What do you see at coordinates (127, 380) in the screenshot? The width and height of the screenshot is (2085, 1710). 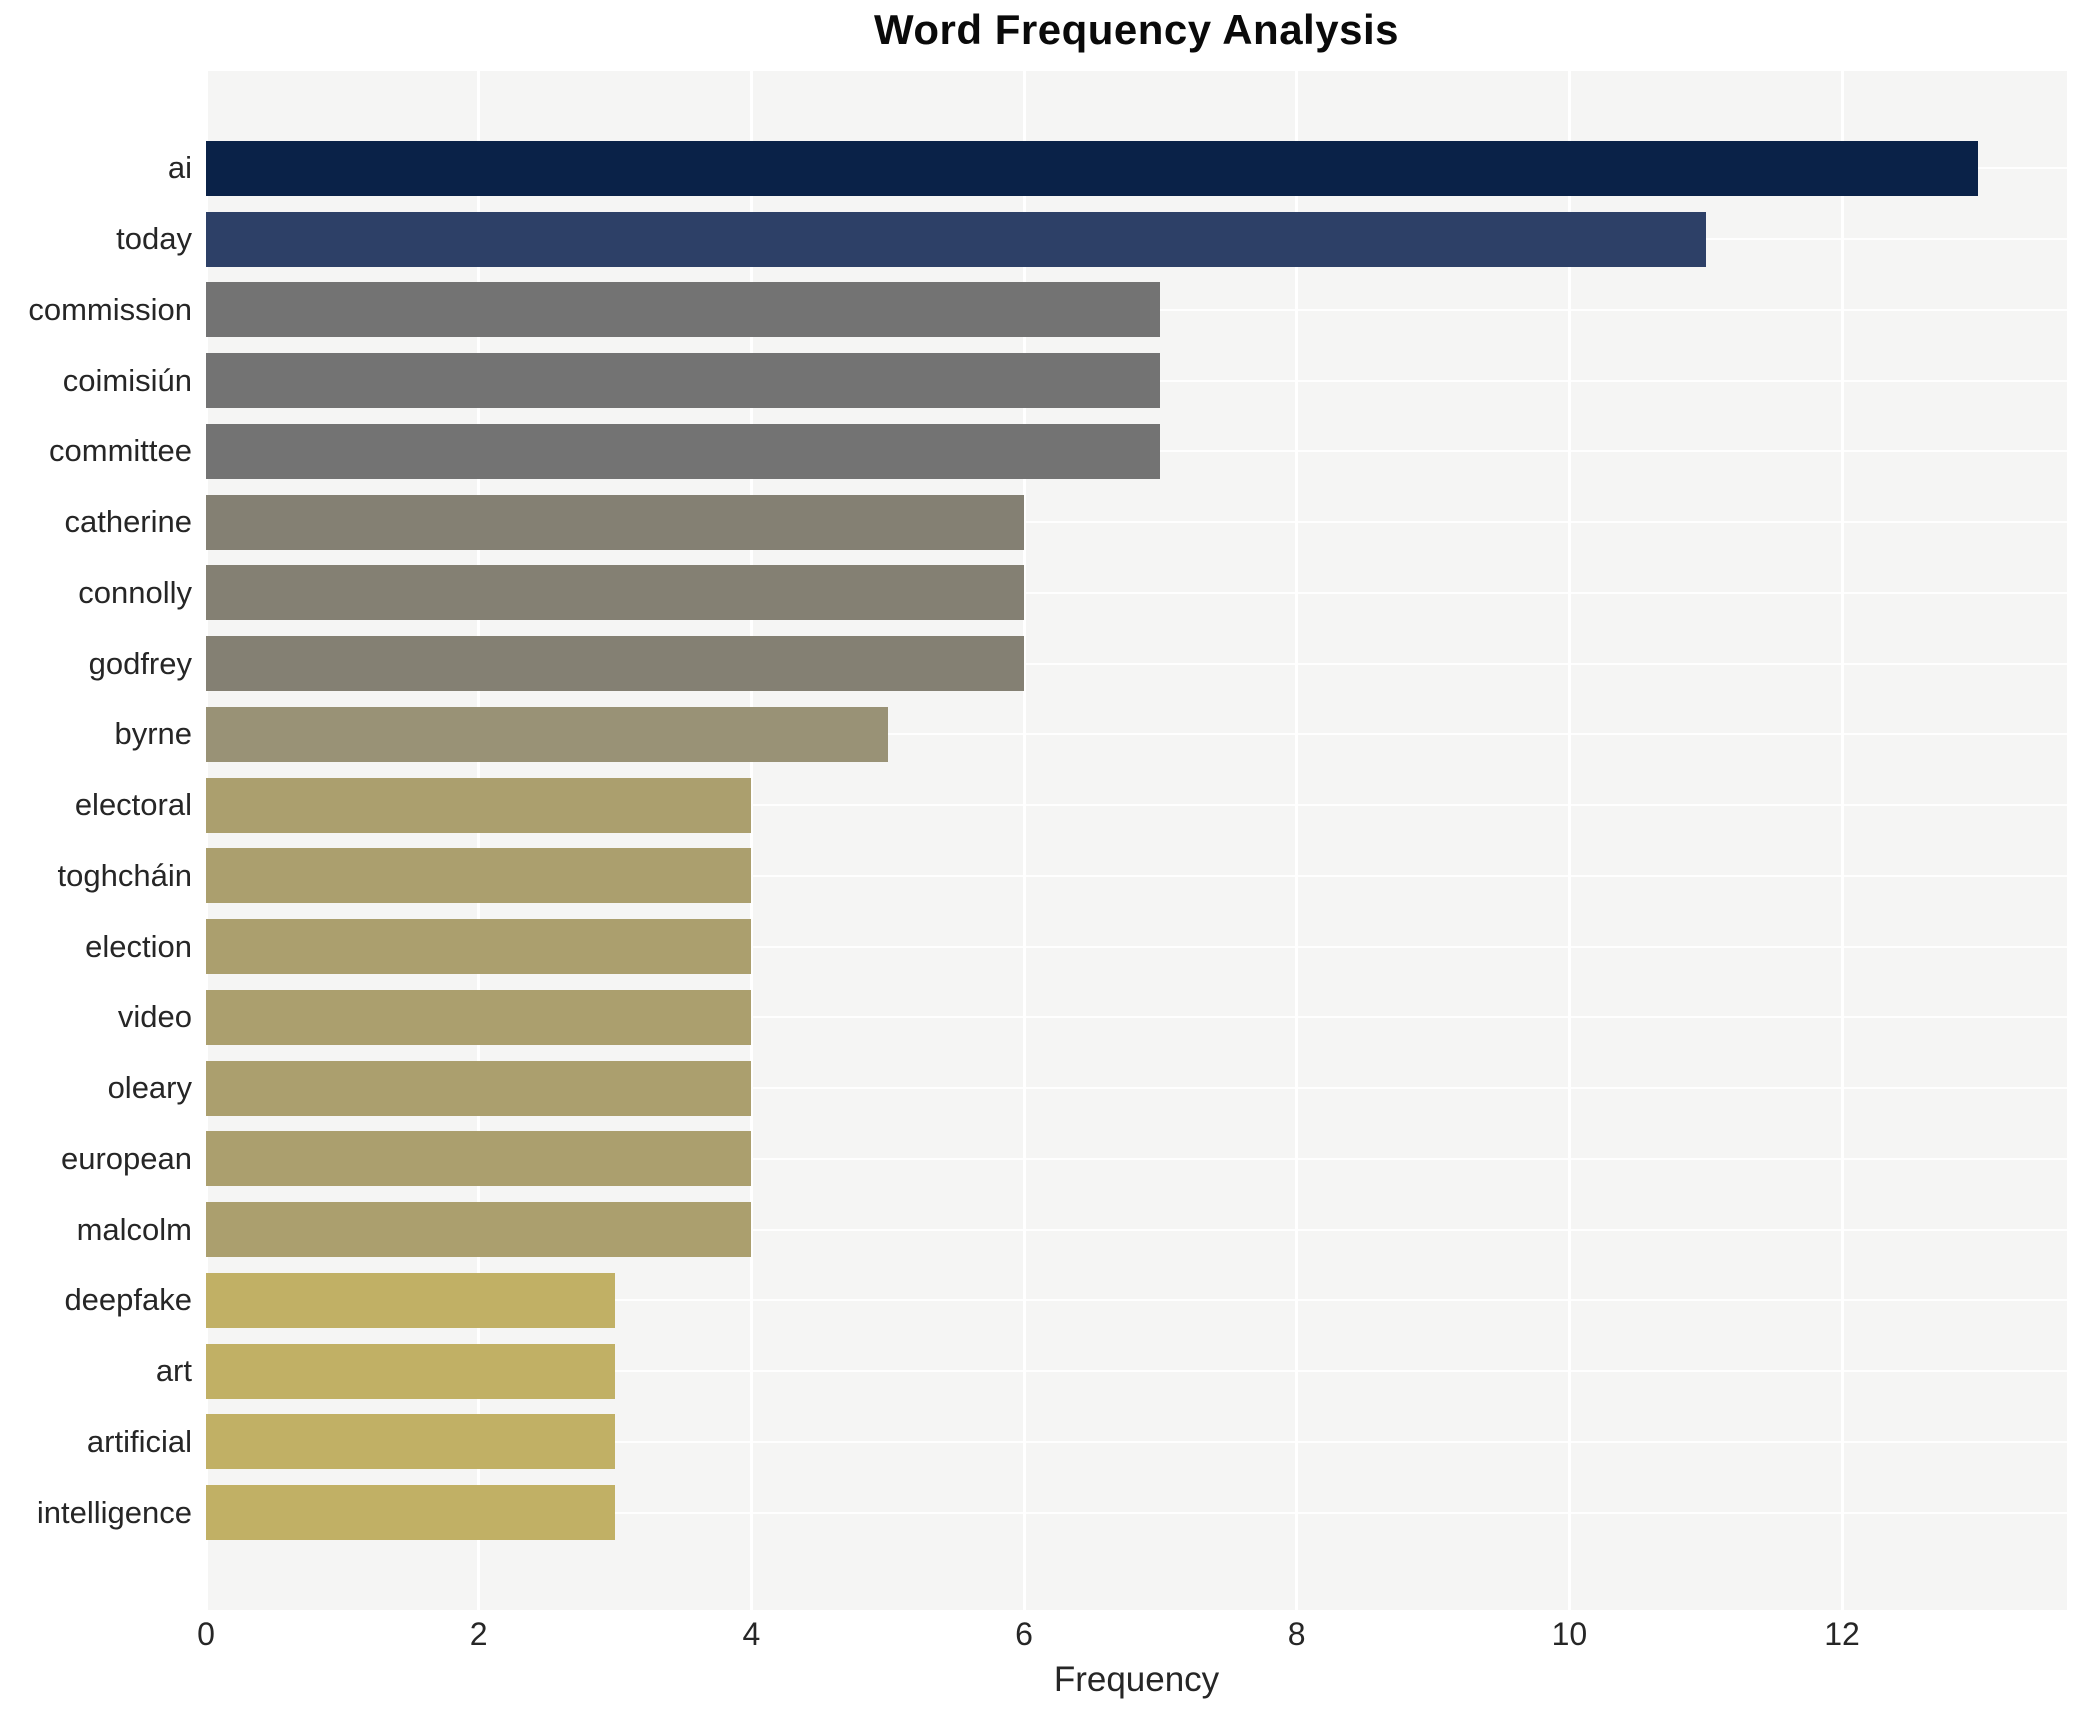 I see `y-label-coimisiún: coimisiún` at bounding box center [127, 380].